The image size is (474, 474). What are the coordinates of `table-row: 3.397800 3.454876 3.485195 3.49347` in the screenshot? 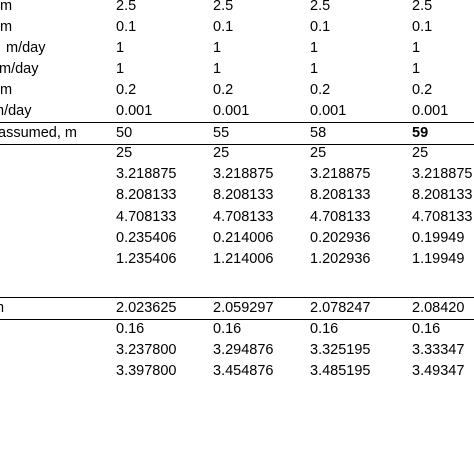 It's located at (237, 371).